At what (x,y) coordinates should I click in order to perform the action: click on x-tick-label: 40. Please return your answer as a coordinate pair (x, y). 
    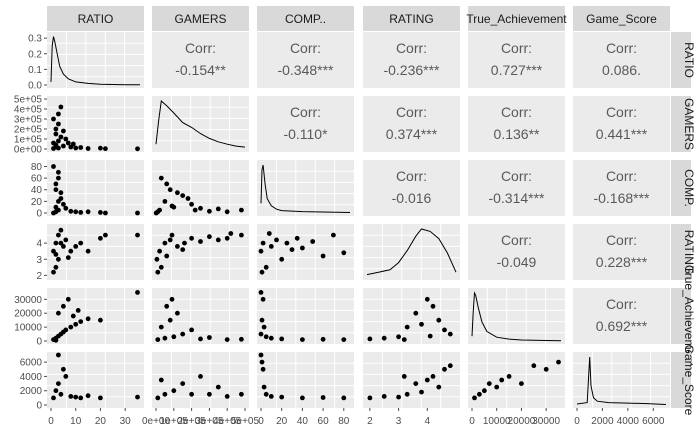
    Looking at the image, I should click on (303, 421).